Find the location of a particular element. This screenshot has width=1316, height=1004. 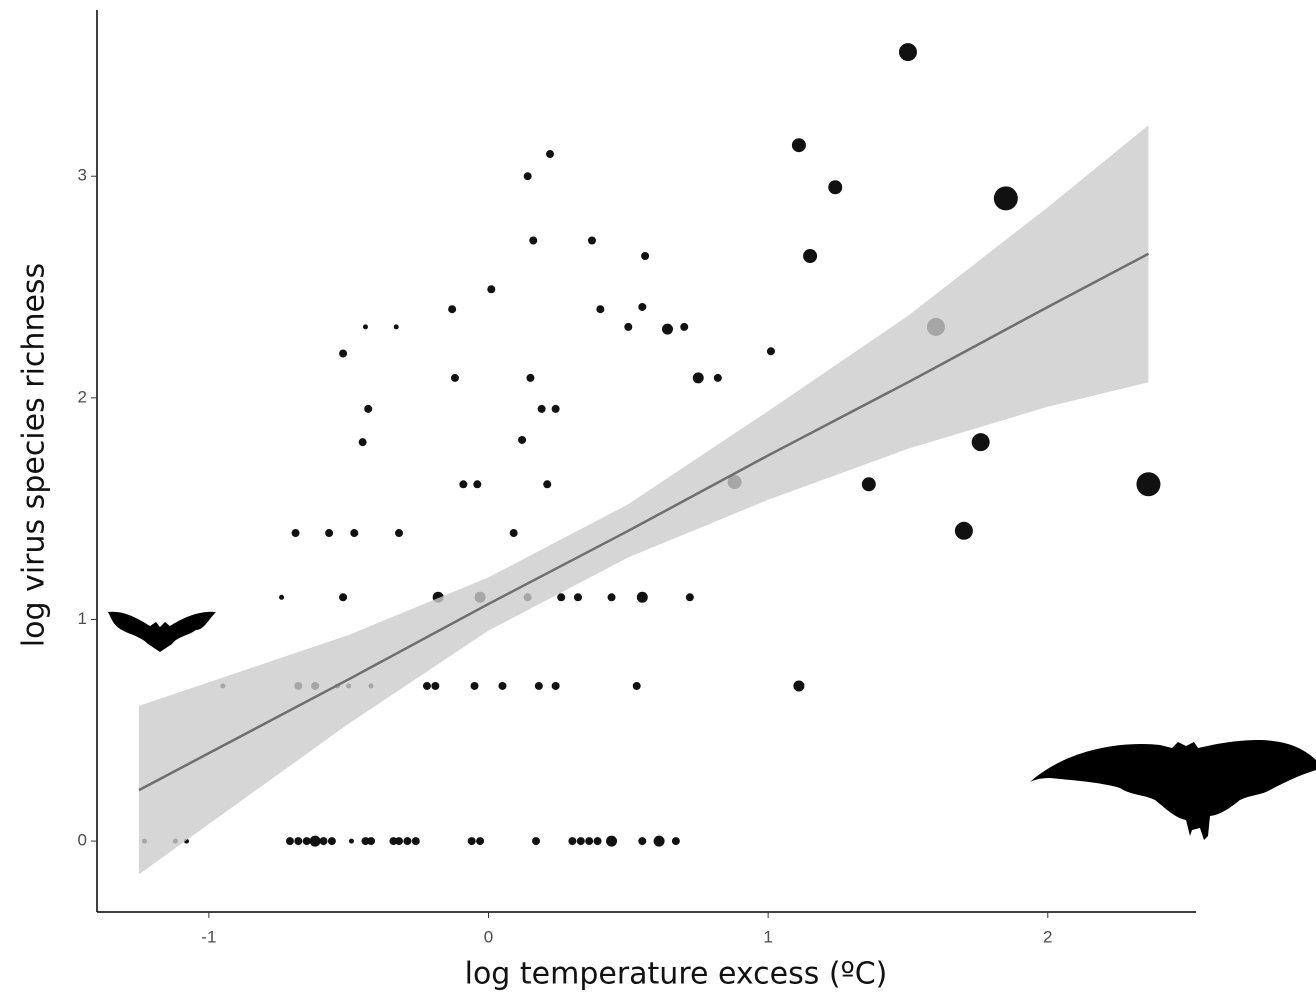

y-tick-label: 2 is located at coordinates (82, 396).